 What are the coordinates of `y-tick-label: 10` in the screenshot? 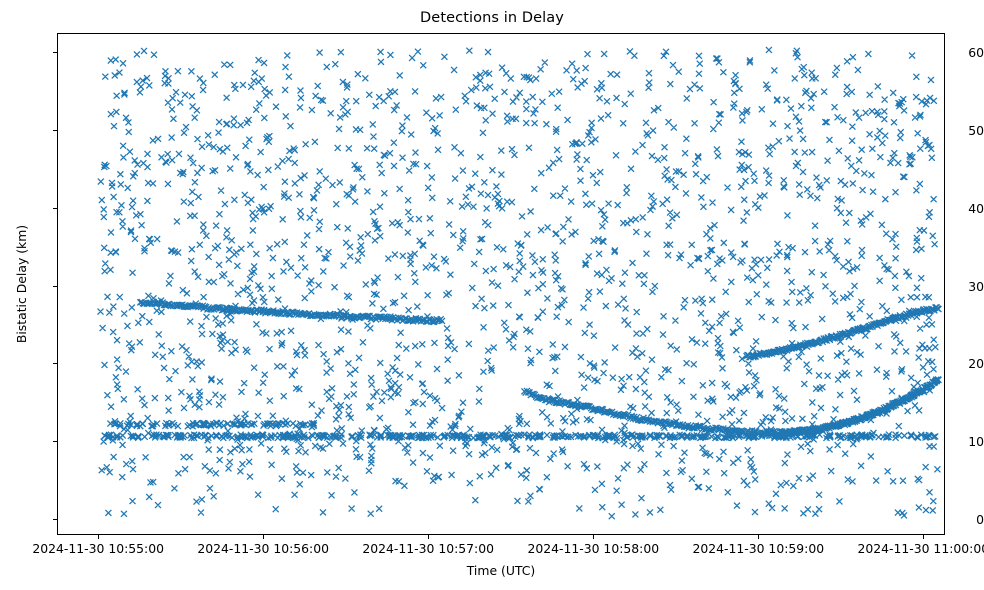 It's located at (976, 442).